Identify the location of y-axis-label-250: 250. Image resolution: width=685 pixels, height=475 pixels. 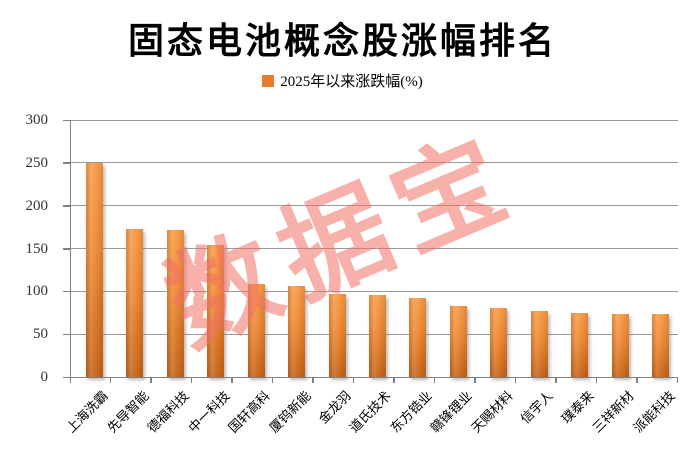
(37, 162).